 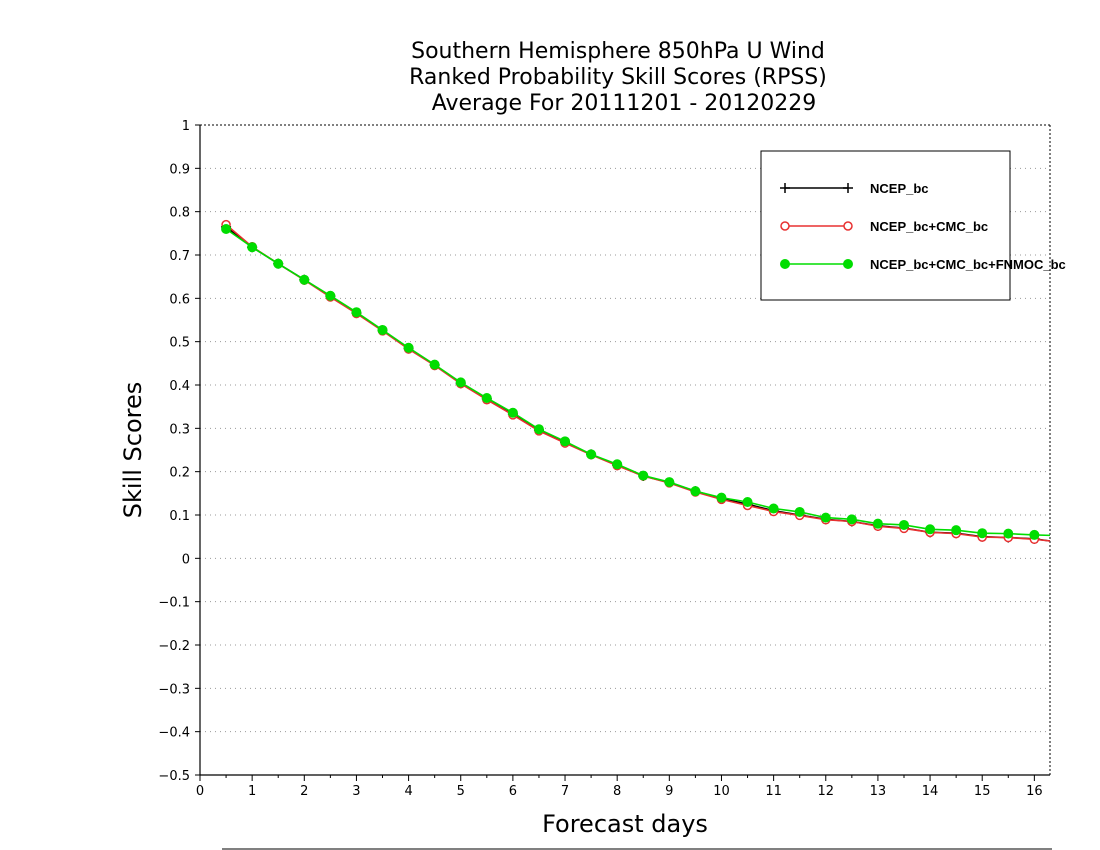 I want to click on x-tick-label: 1, so click(x=252, y=791).